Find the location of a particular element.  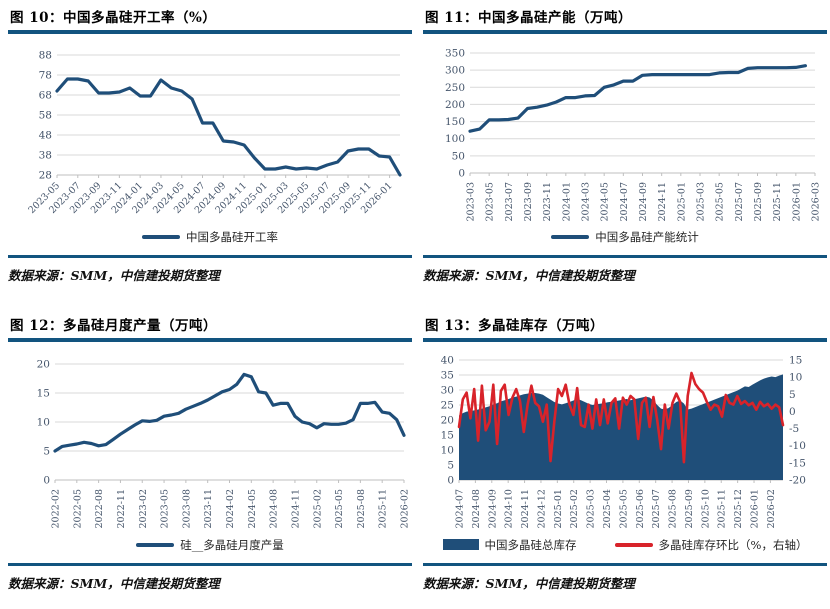

svg-text: 35 is located at coordinates (447, 375).